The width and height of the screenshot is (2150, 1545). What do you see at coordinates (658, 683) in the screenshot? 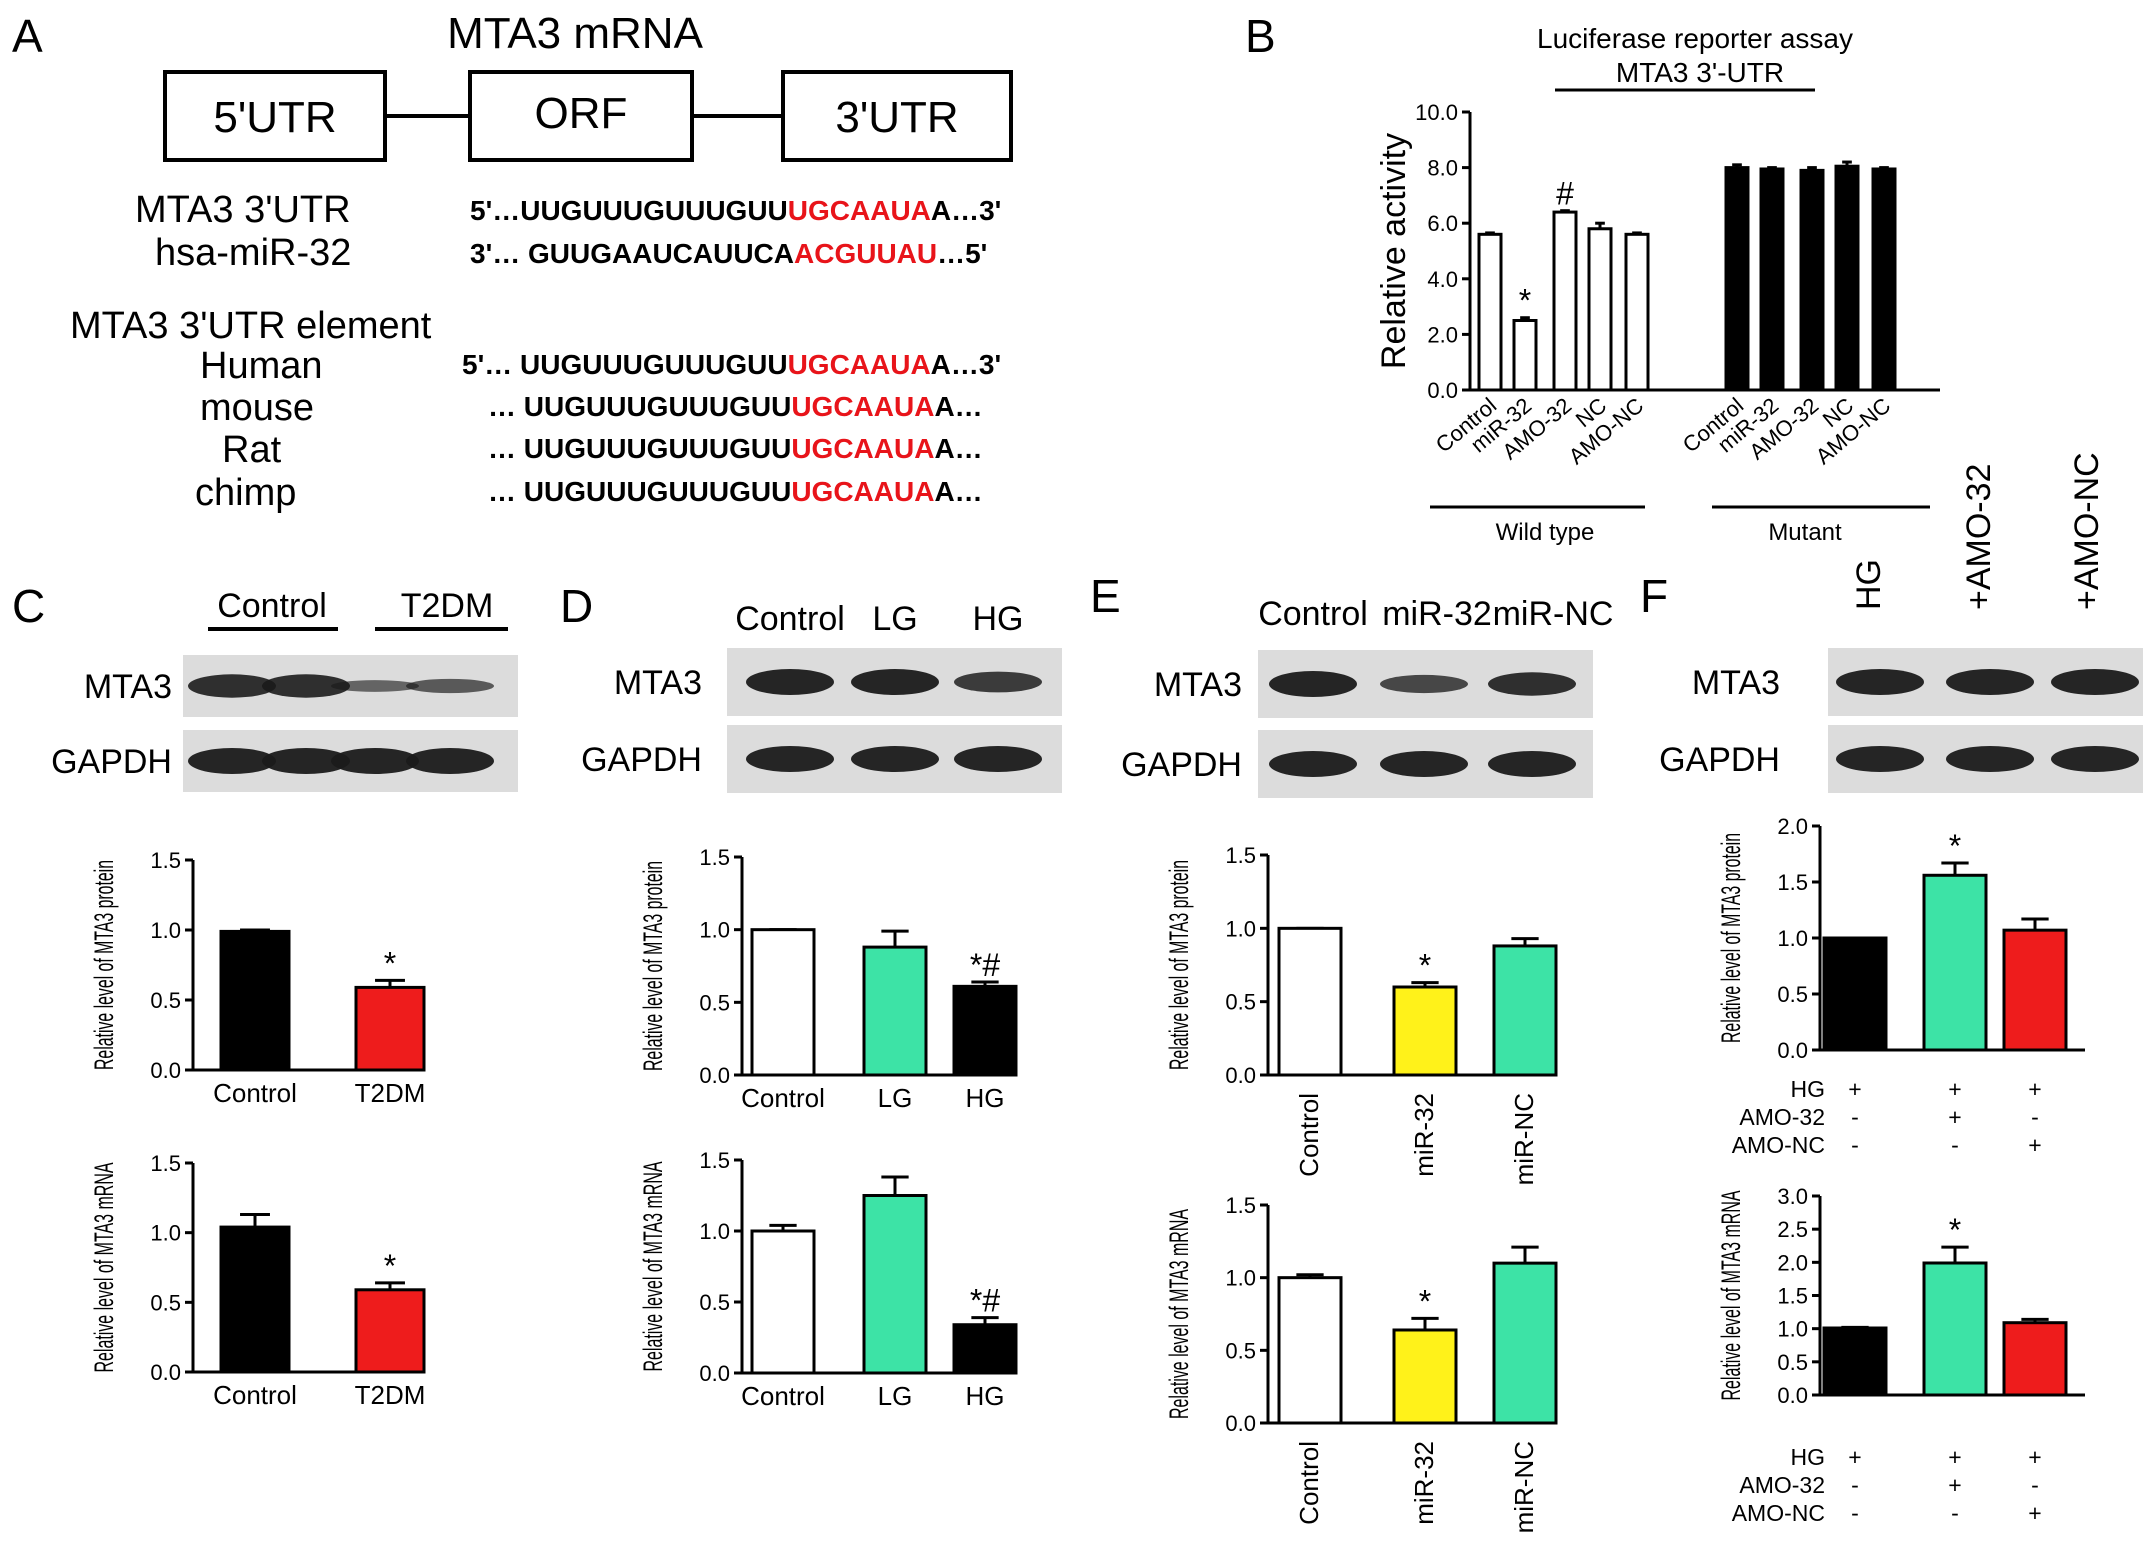
I see `blot-row-label: MTA3` at bounding box center [658, 683].